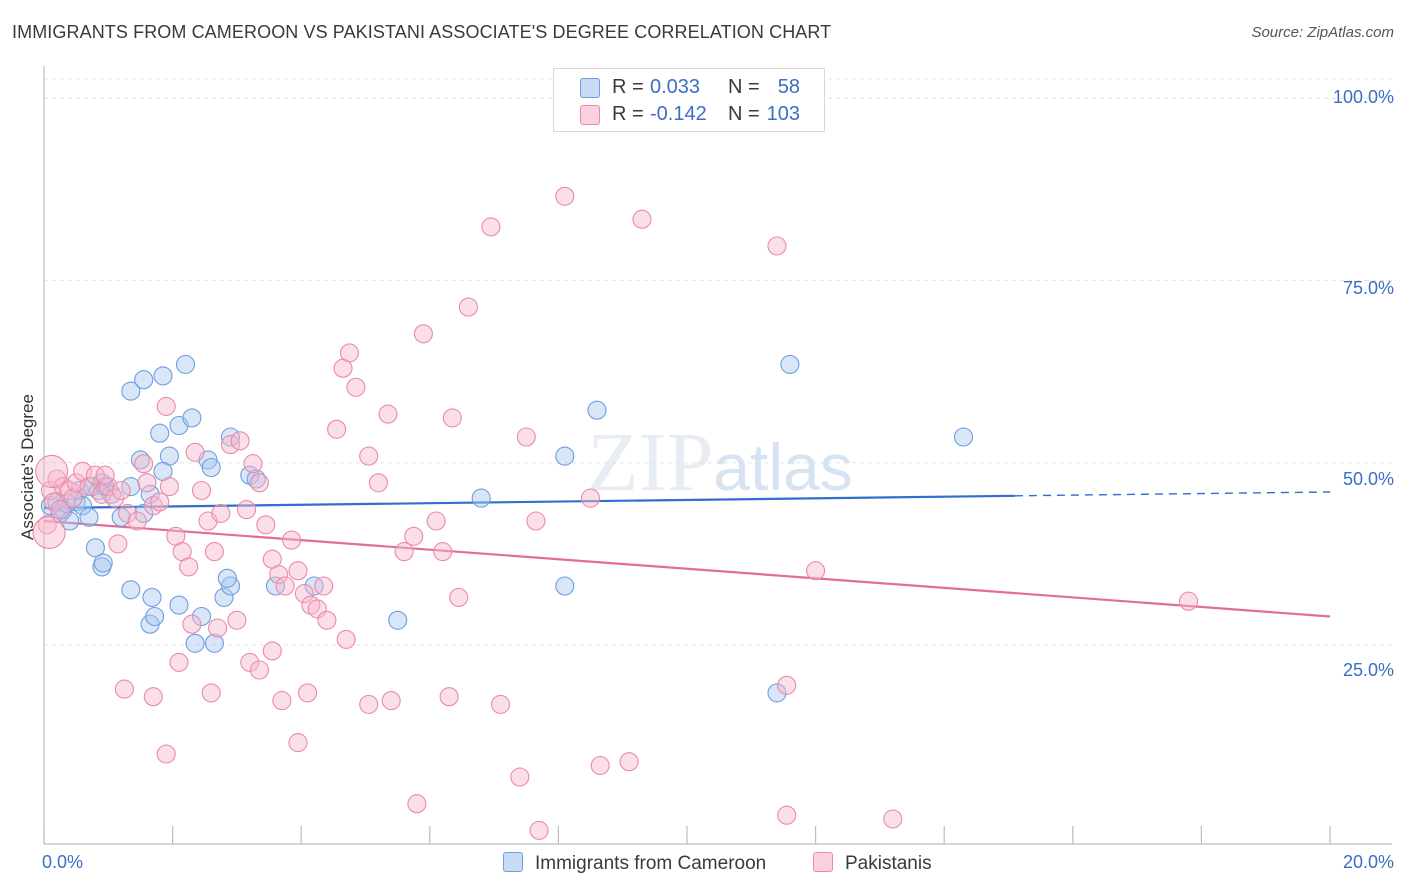 The width and height of the screenshot is (1406, 892). What do you see at coordinates (513, 862) in the screenshot?
I see `series-swatch-cameroon` at bounding box center [513, 862].